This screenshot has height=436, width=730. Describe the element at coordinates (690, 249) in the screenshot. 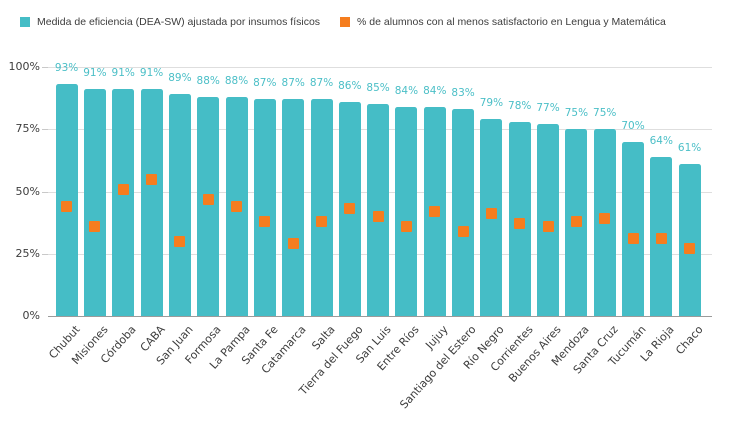

I see `marker-Chaco` at that location.